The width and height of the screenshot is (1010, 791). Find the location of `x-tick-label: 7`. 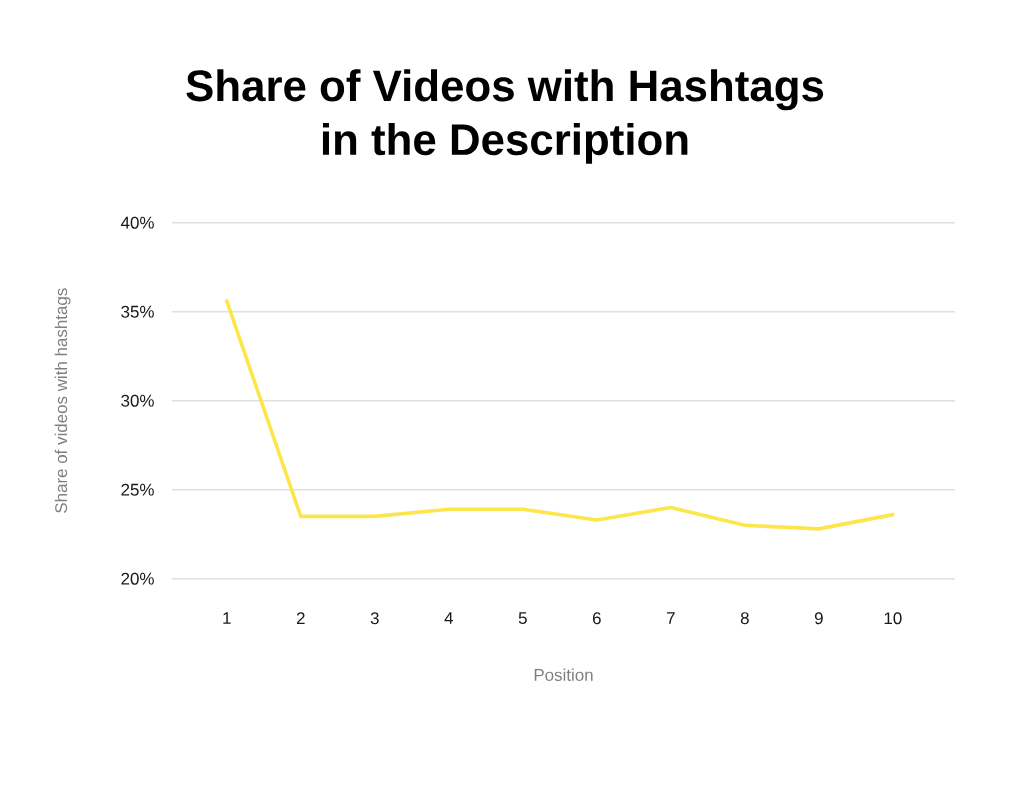

x-tick-label: 7 is located at coordinates (670, 618).